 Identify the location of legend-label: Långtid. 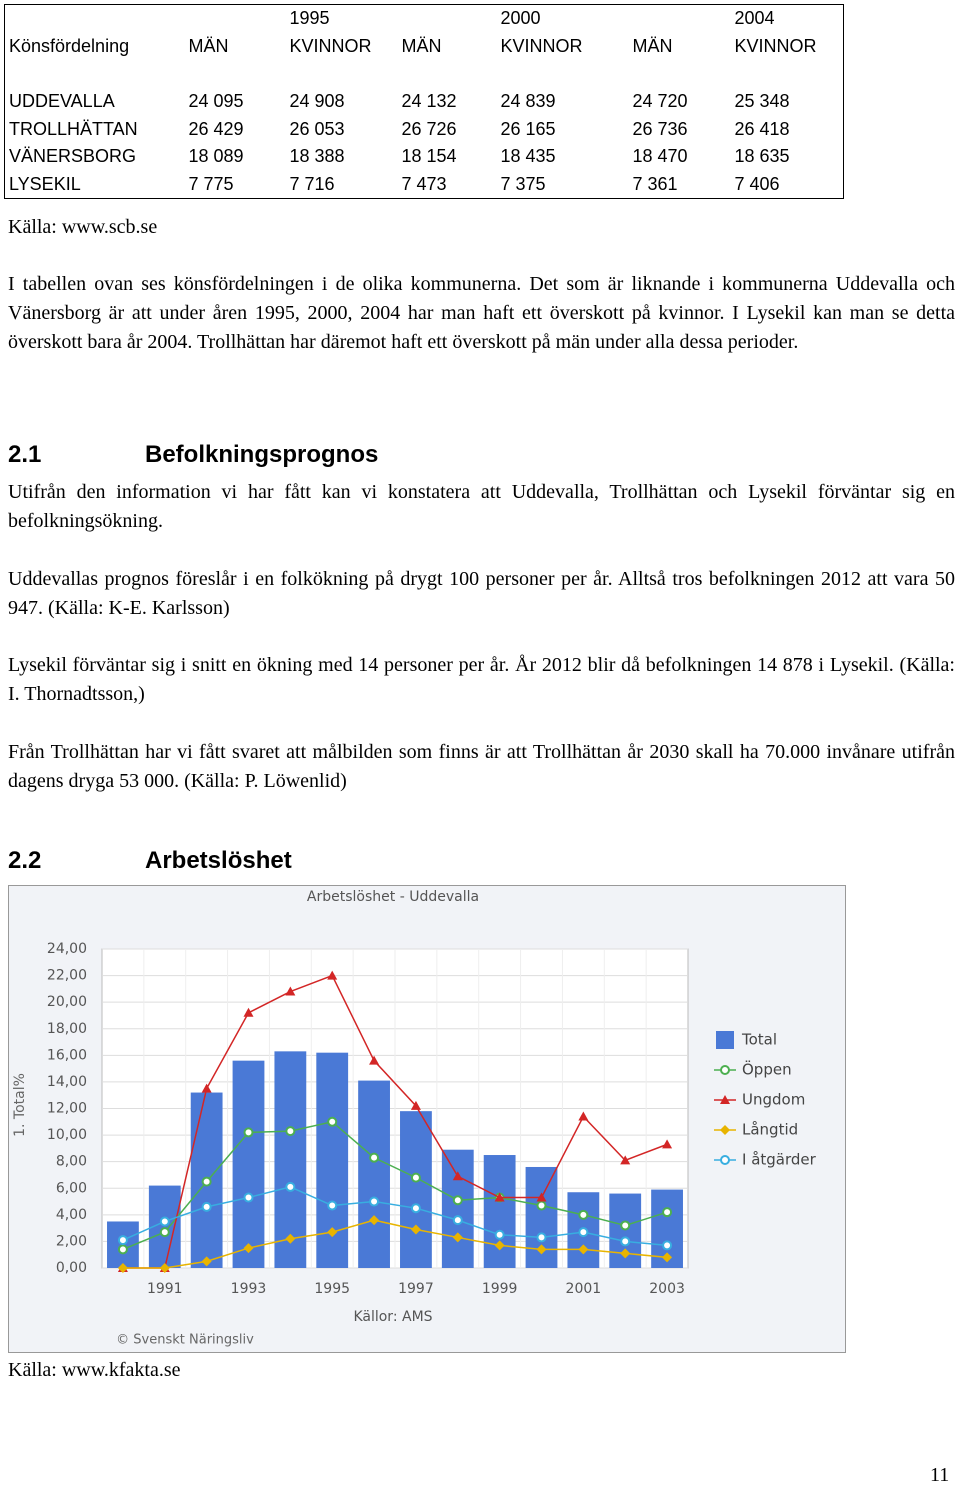
(770, 1130).